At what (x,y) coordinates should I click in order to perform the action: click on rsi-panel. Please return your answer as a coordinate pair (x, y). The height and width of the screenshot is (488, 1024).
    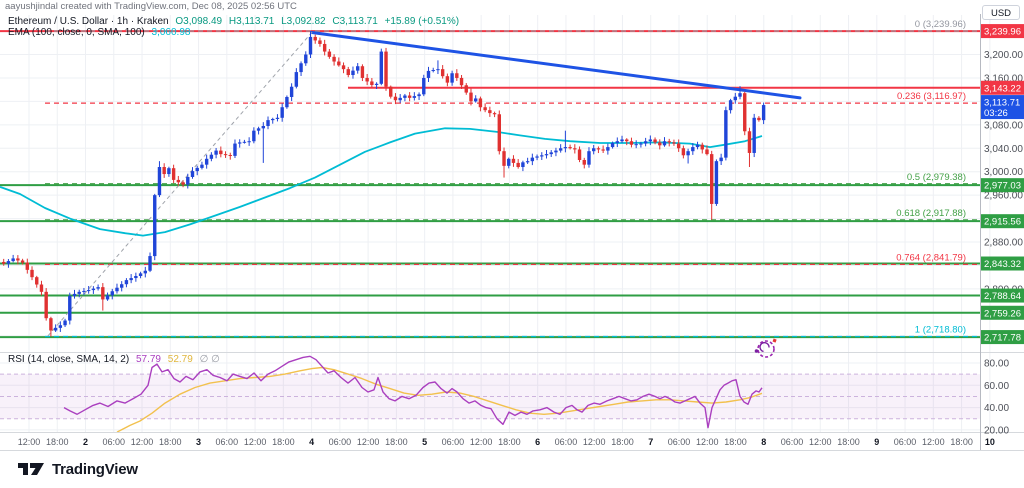
    Looking at the image, I should click on (490, 396).